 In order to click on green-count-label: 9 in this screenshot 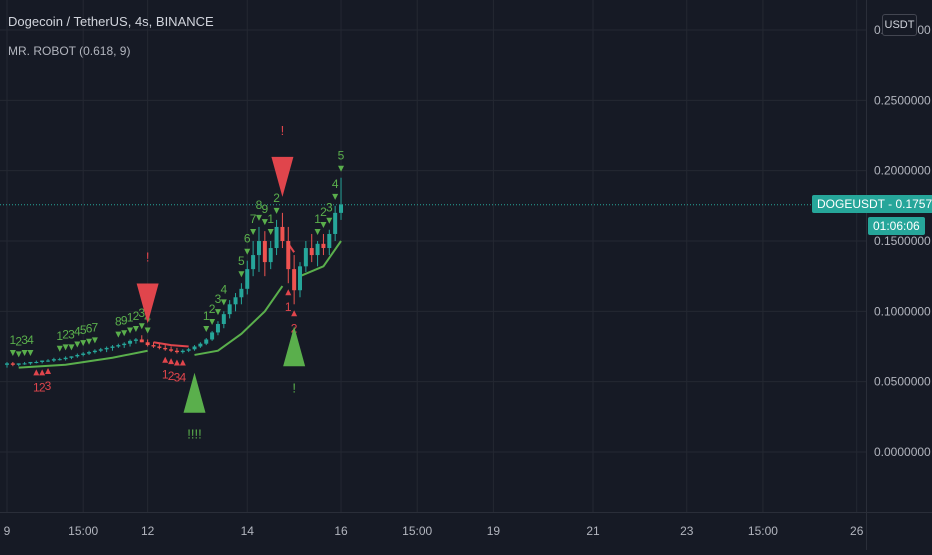, I will do `click(124, 320)`.